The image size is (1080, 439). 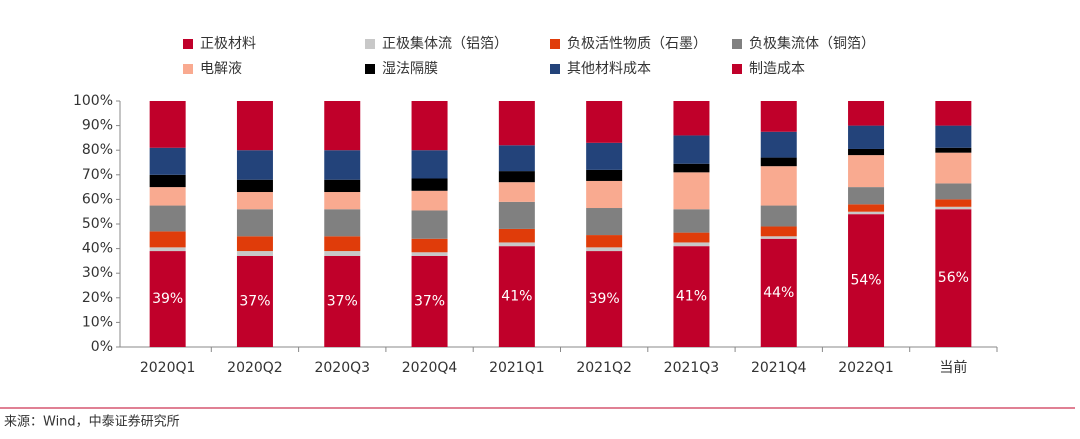 What do you see at coordinates (779, 368) in the screenshot?
I see `x-tick-label: 2021Q4` at bounding box center [779, 368].